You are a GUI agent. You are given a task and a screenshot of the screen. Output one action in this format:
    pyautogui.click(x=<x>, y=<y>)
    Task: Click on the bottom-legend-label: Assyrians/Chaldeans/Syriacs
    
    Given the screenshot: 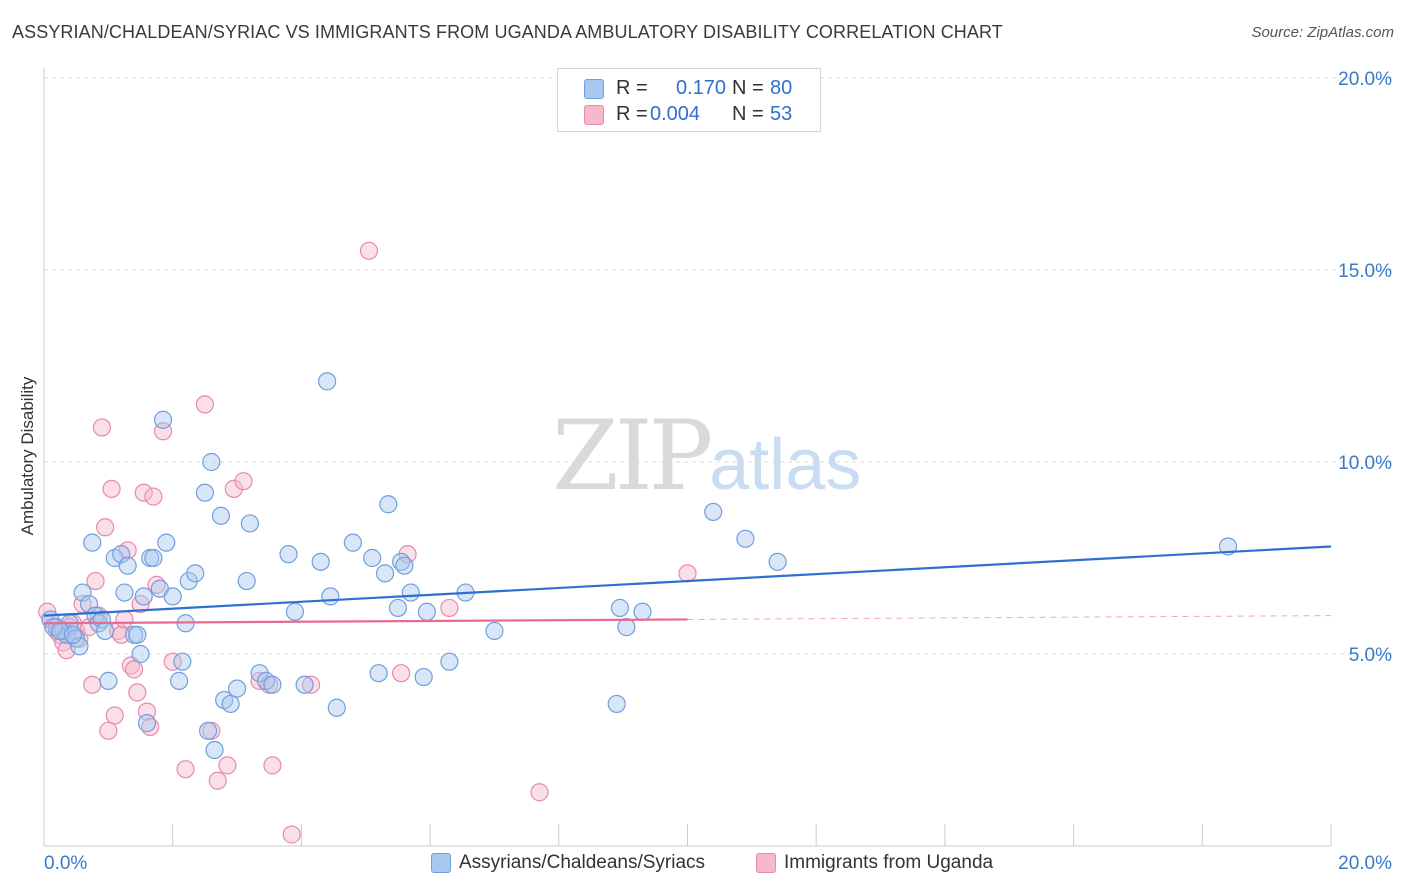 What is the action you would take?
    pyautogui.click(x=582, y=862)
    